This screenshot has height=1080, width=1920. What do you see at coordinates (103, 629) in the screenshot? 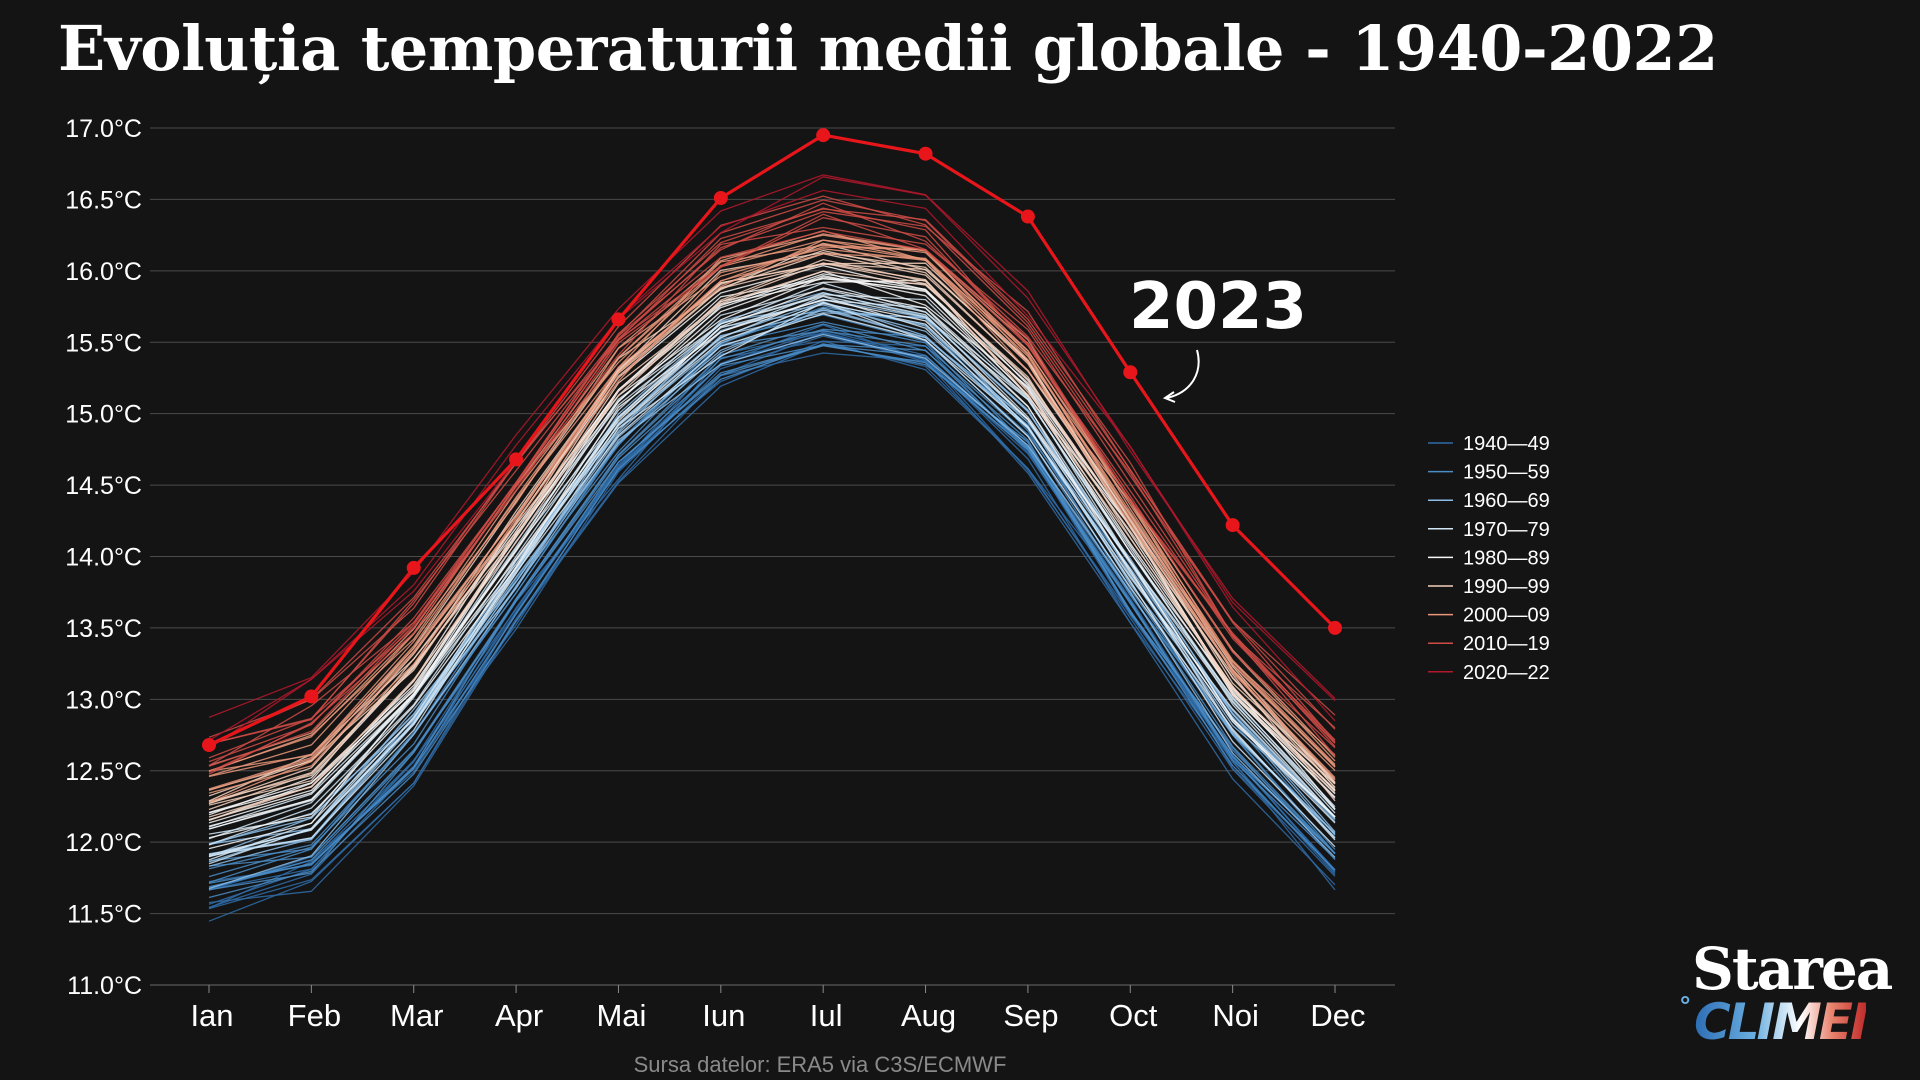
I see `y-tick-label: 13.5°C` at bounding box center [103, 629].